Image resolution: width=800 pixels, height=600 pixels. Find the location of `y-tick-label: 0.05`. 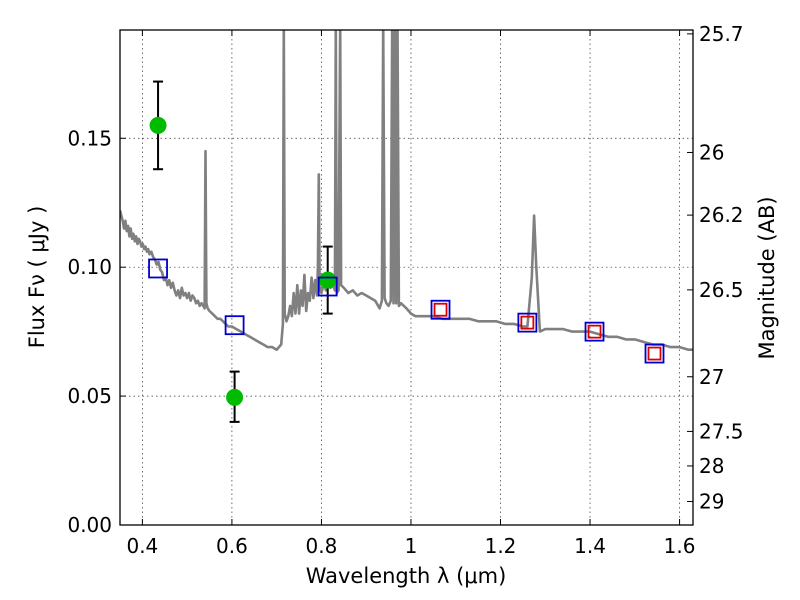

y-tick-label: 0.05 is located at coordinates (89, 396).